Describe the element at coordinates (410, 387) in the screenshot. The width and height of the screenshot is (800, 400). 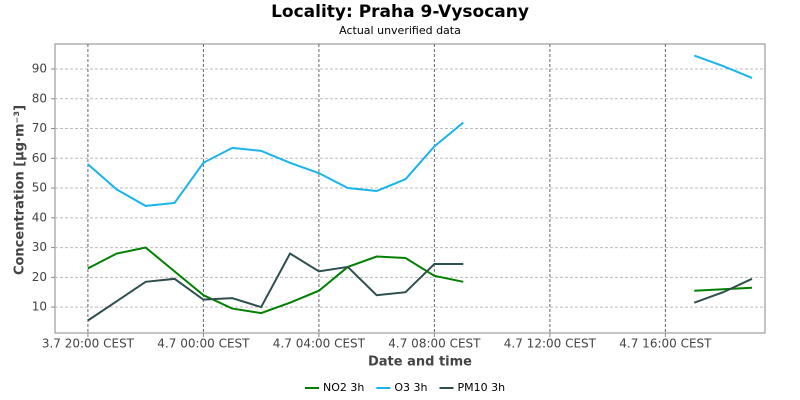
I see `legend-label: O3 3h` at that location.